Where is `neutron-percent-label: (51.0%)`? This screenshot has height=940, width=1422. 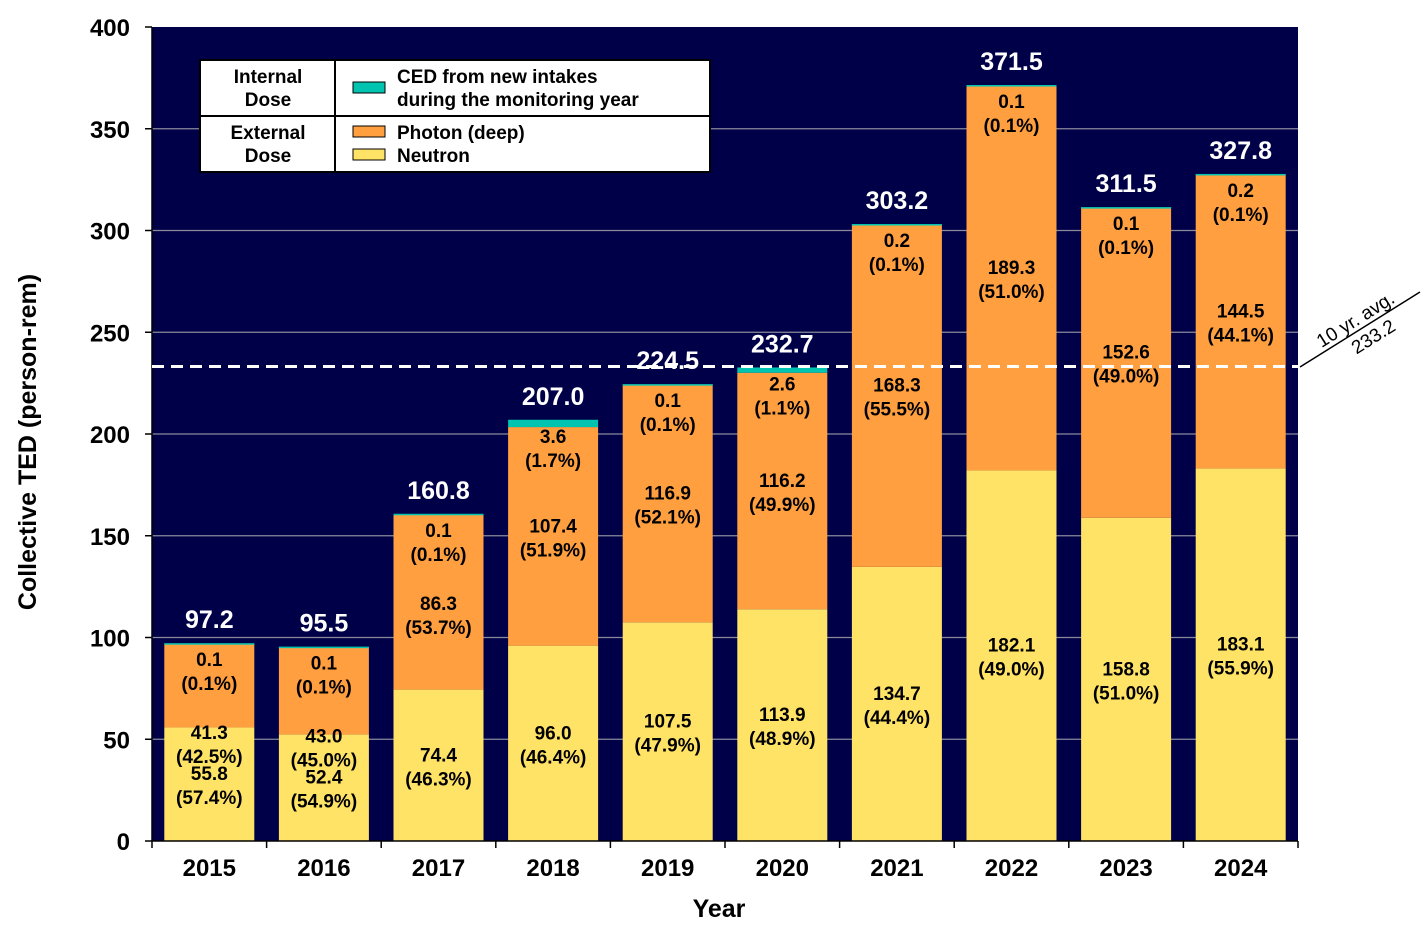 neutron-percent-label: (51.0%) is located at coordinates (1126, 693).